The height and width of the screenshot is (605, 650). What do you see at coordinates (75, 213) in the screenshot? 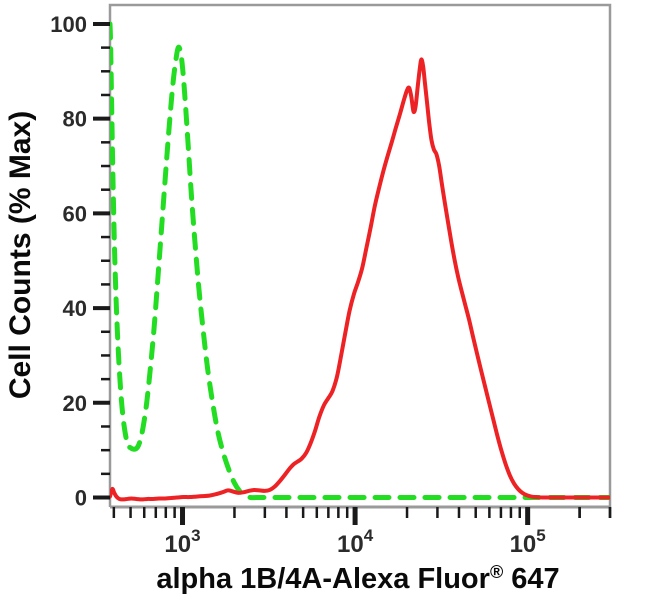
I see `y-tick-label: 60` at bounding box center [75, 213].